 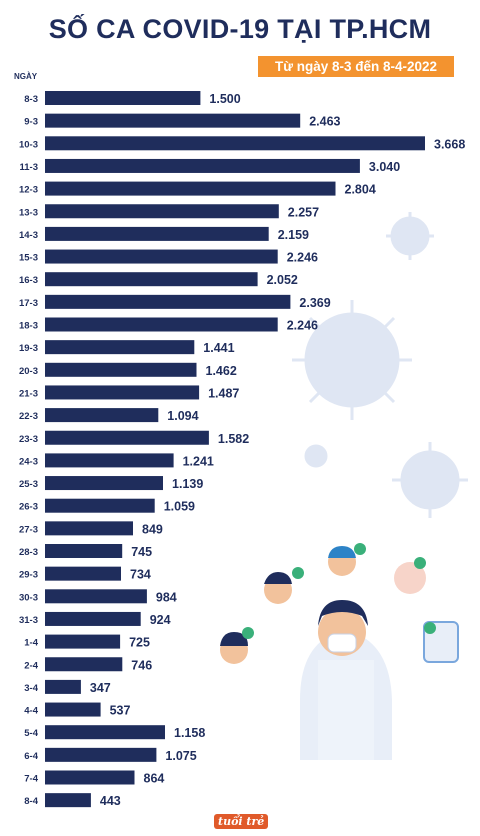 I want to click on category-label: 24-3, so click(x=28, y=461).